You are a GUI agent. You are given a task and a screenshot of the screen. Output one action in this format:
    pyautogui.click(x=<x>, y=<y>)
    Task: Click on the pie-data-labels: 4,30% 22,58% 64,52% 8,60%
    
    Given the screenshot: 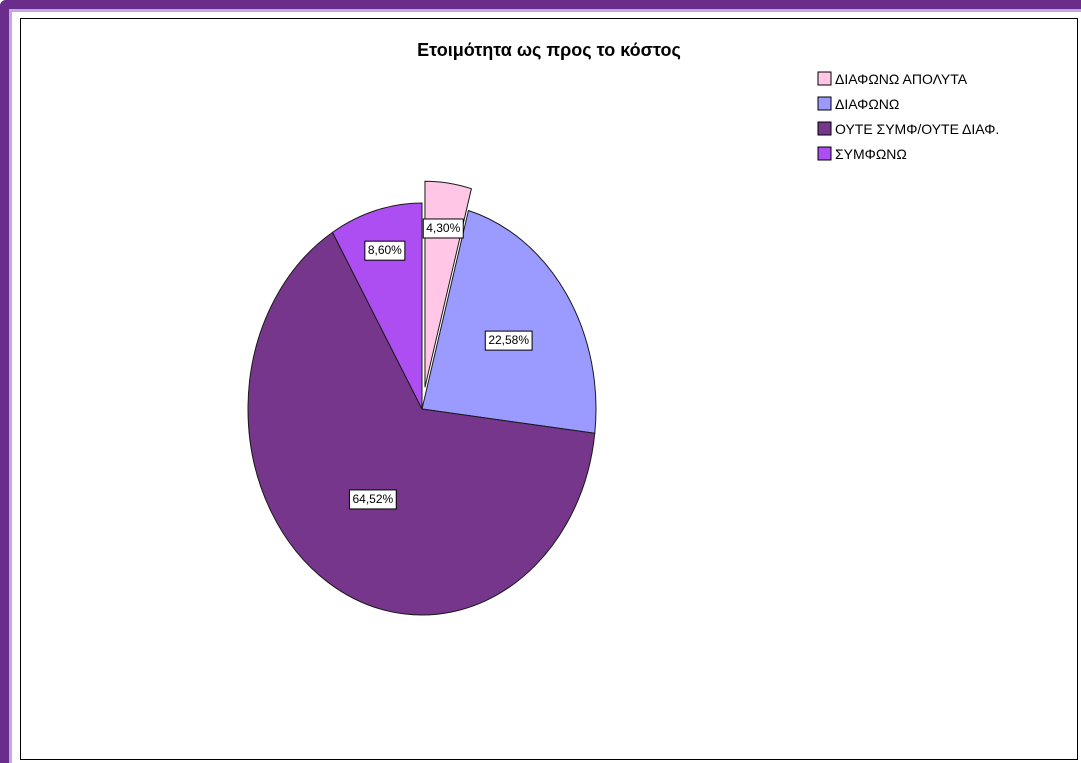 What is the action you would take?
    pyautogui.click(x=440, y=364)
    